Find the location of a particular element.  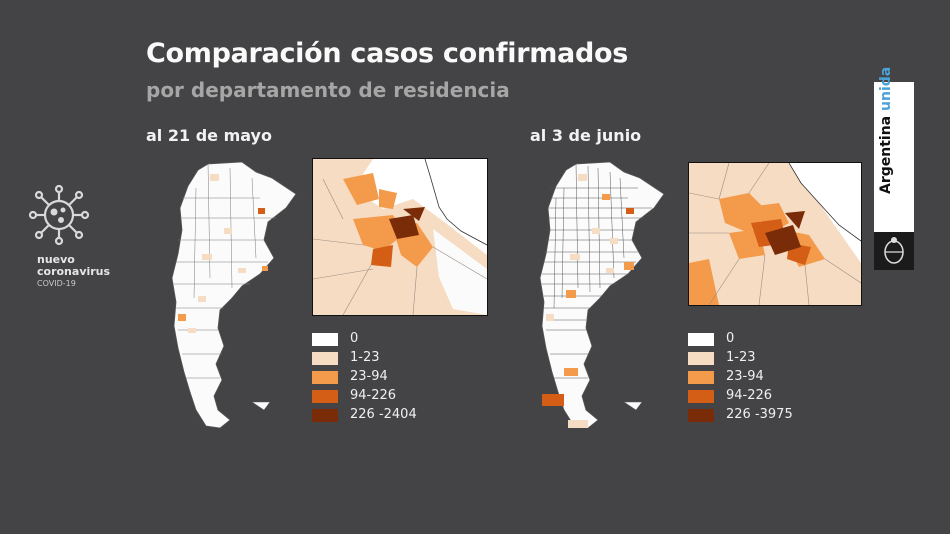

argentina-unida-logo: Argentina unida is located at coordinates (894, 168).